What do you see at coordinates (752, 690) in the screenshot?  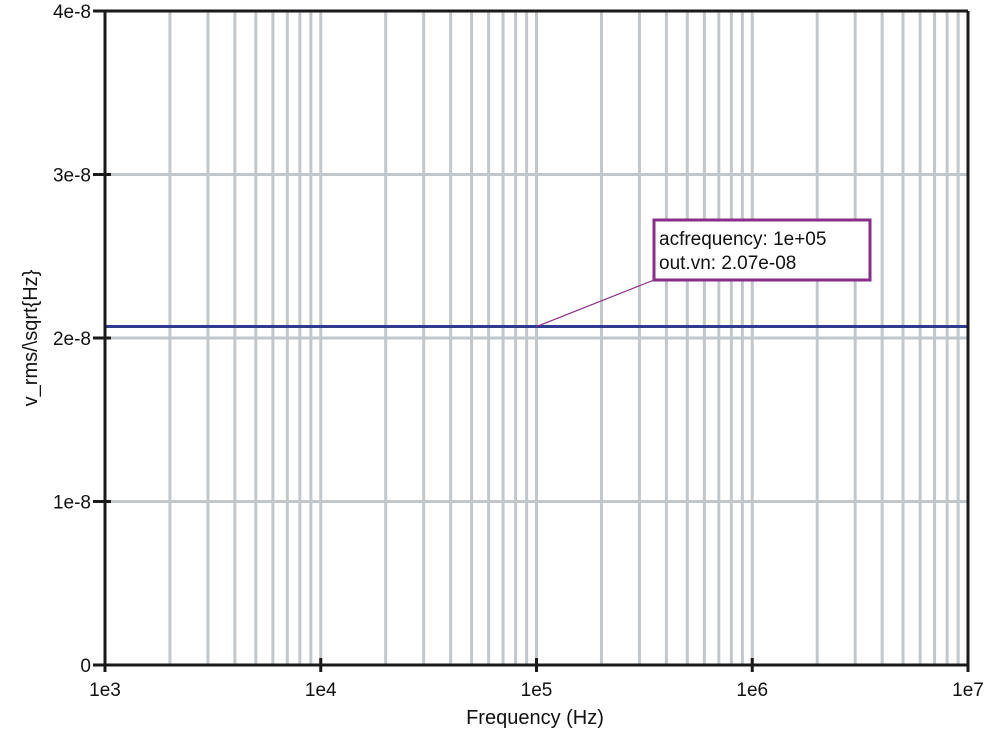 I see `x-tick-label: 1e6` at bounding box center [752, 690].